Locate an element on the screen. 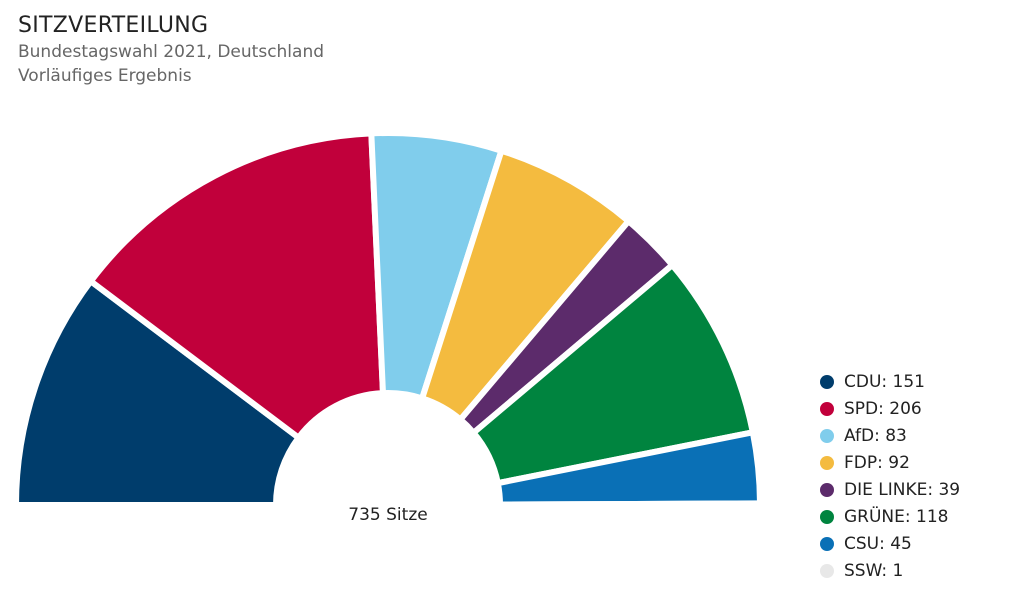 This screenshot has width=1024, height=600. slice-gruene is located at coordinates (613, 374).